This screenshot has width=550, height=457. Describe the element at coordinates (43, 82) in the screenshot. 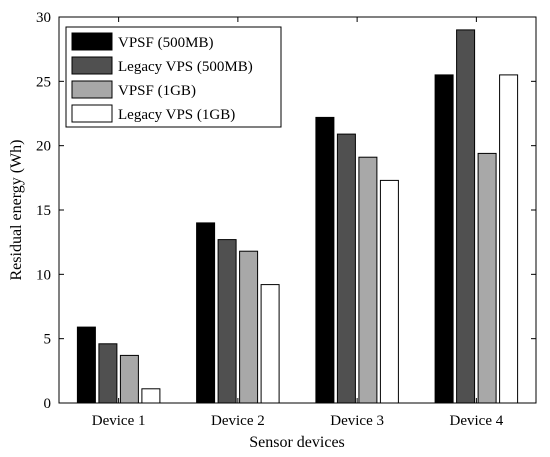

I see `y-tick-label: 25` at that location.